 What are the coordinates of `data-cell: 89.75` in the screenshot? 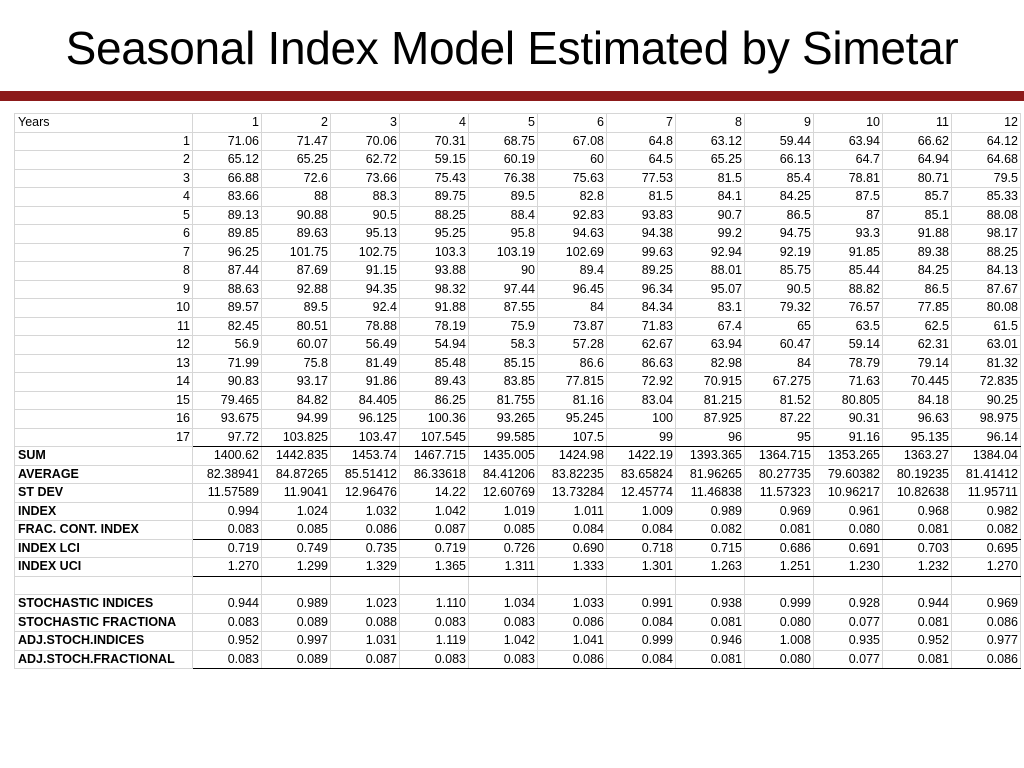 It's located at (434, 197).